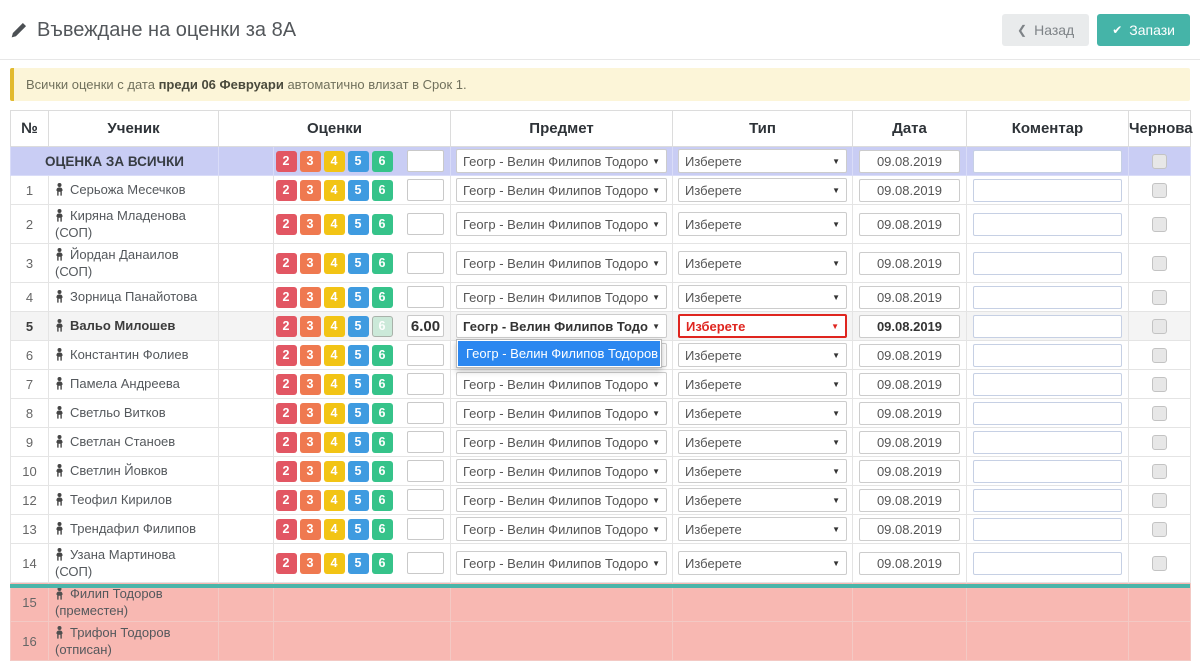 The height and width of the screenshot is (661, 1200). Describe the element at coordinates (1045, 30) in the screenshot. I see `back-button: ❮ Назад` at that location.